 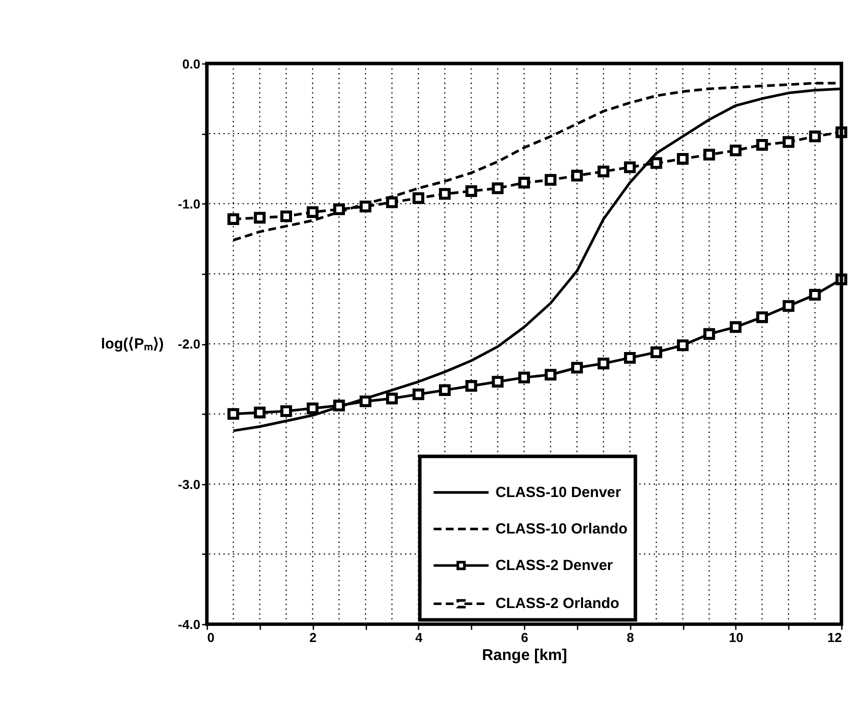 What do you see at coordinates (189, 624) in the screenshot?
I see `y-tick-label: -4.0` at bounding box center [189, 624].